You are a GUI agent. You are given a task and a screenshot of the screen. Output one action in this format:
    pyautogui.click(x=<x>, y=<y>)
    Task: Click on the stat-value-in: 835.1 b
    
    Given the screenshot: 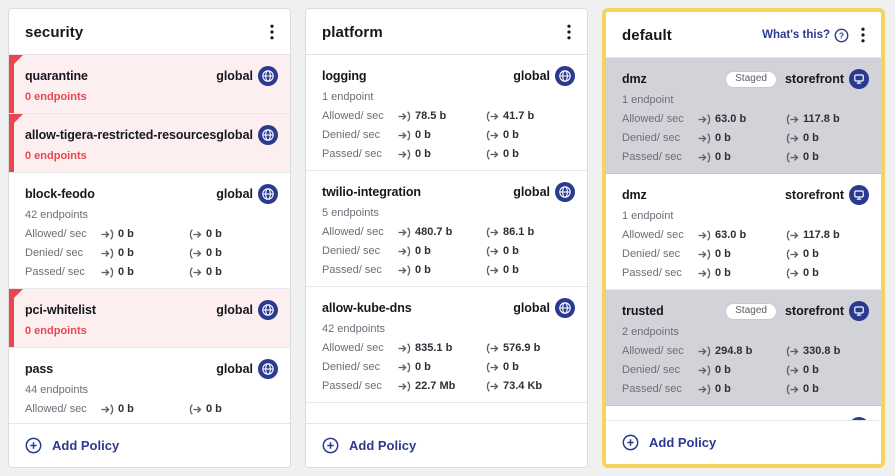 What is the action you would take?
    pyautogui.click(x=434, y=348)
    